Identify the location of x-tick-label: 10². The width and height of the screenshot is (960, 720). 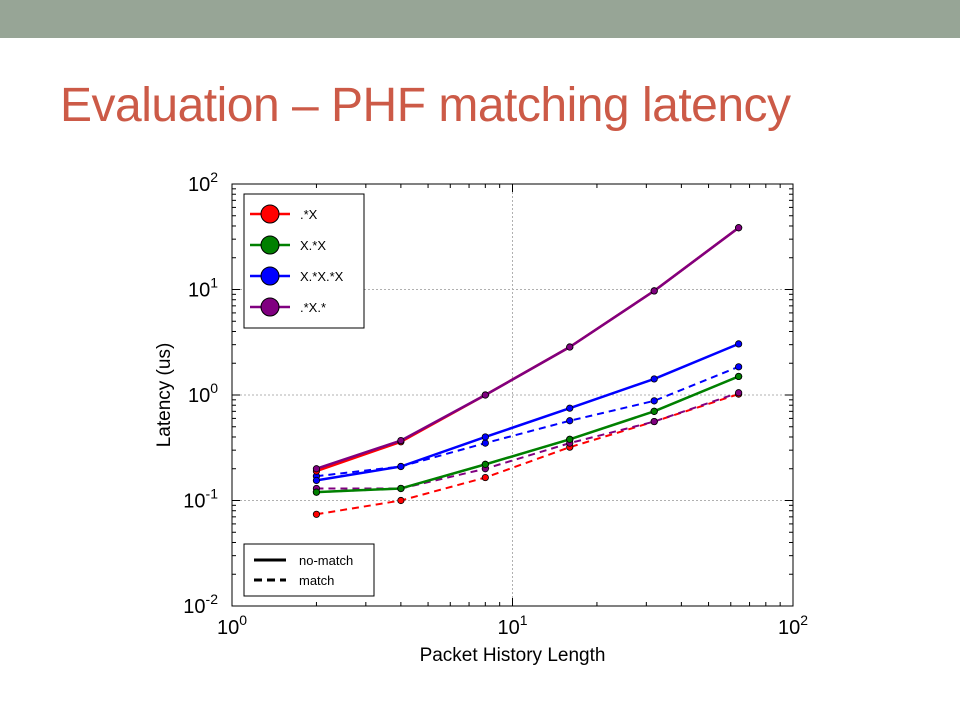
(793, 625).